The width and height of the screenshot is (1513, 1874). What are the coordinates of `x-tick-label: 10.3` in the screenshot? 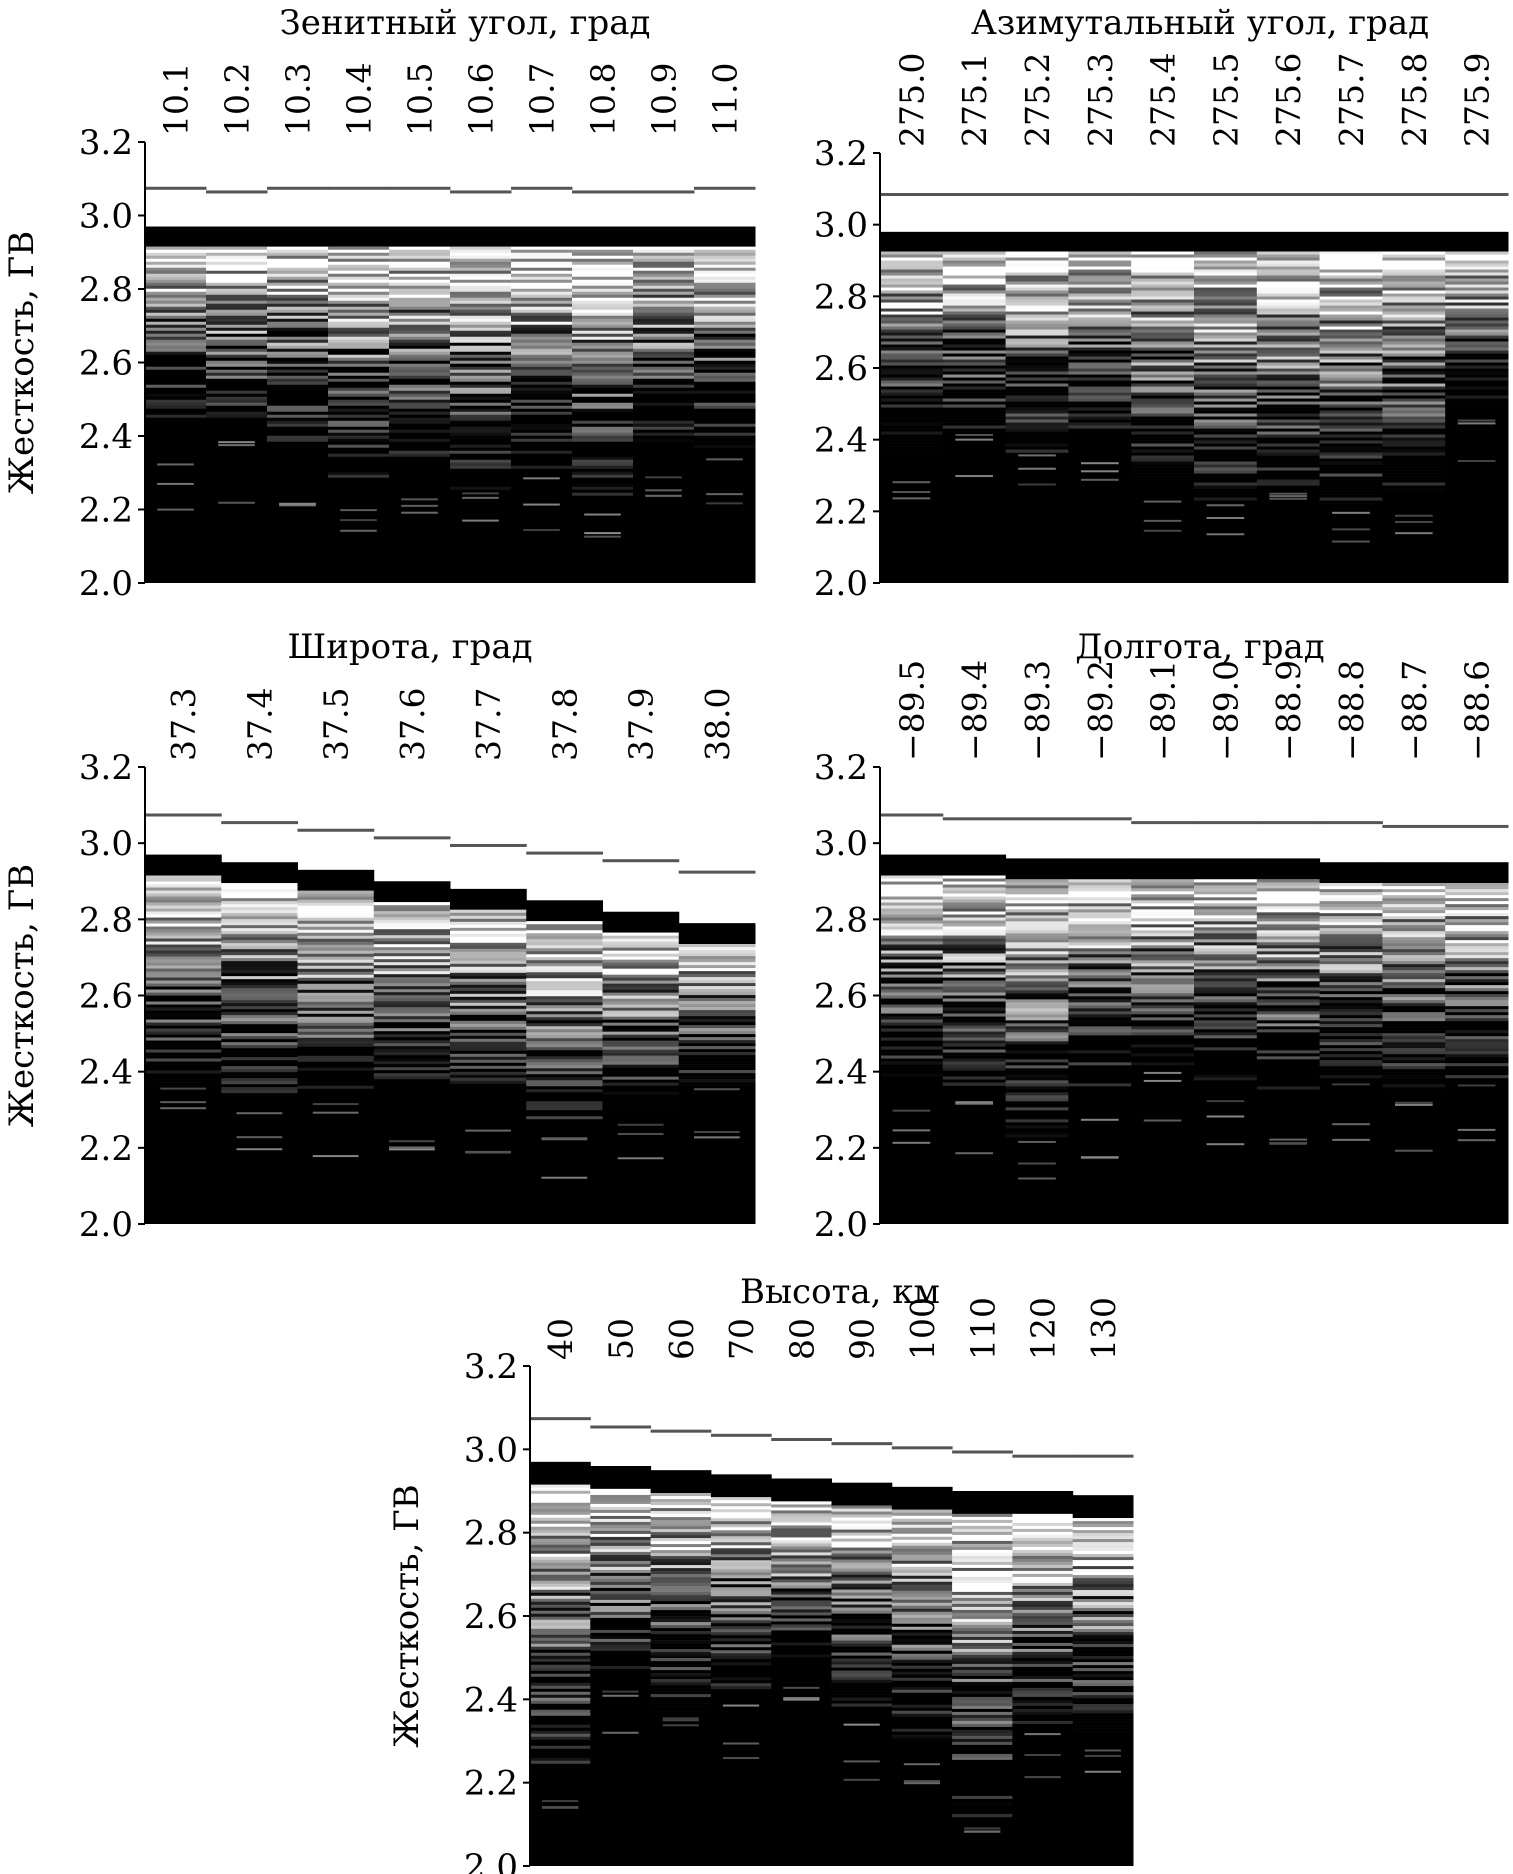 It's located at (298, 99).